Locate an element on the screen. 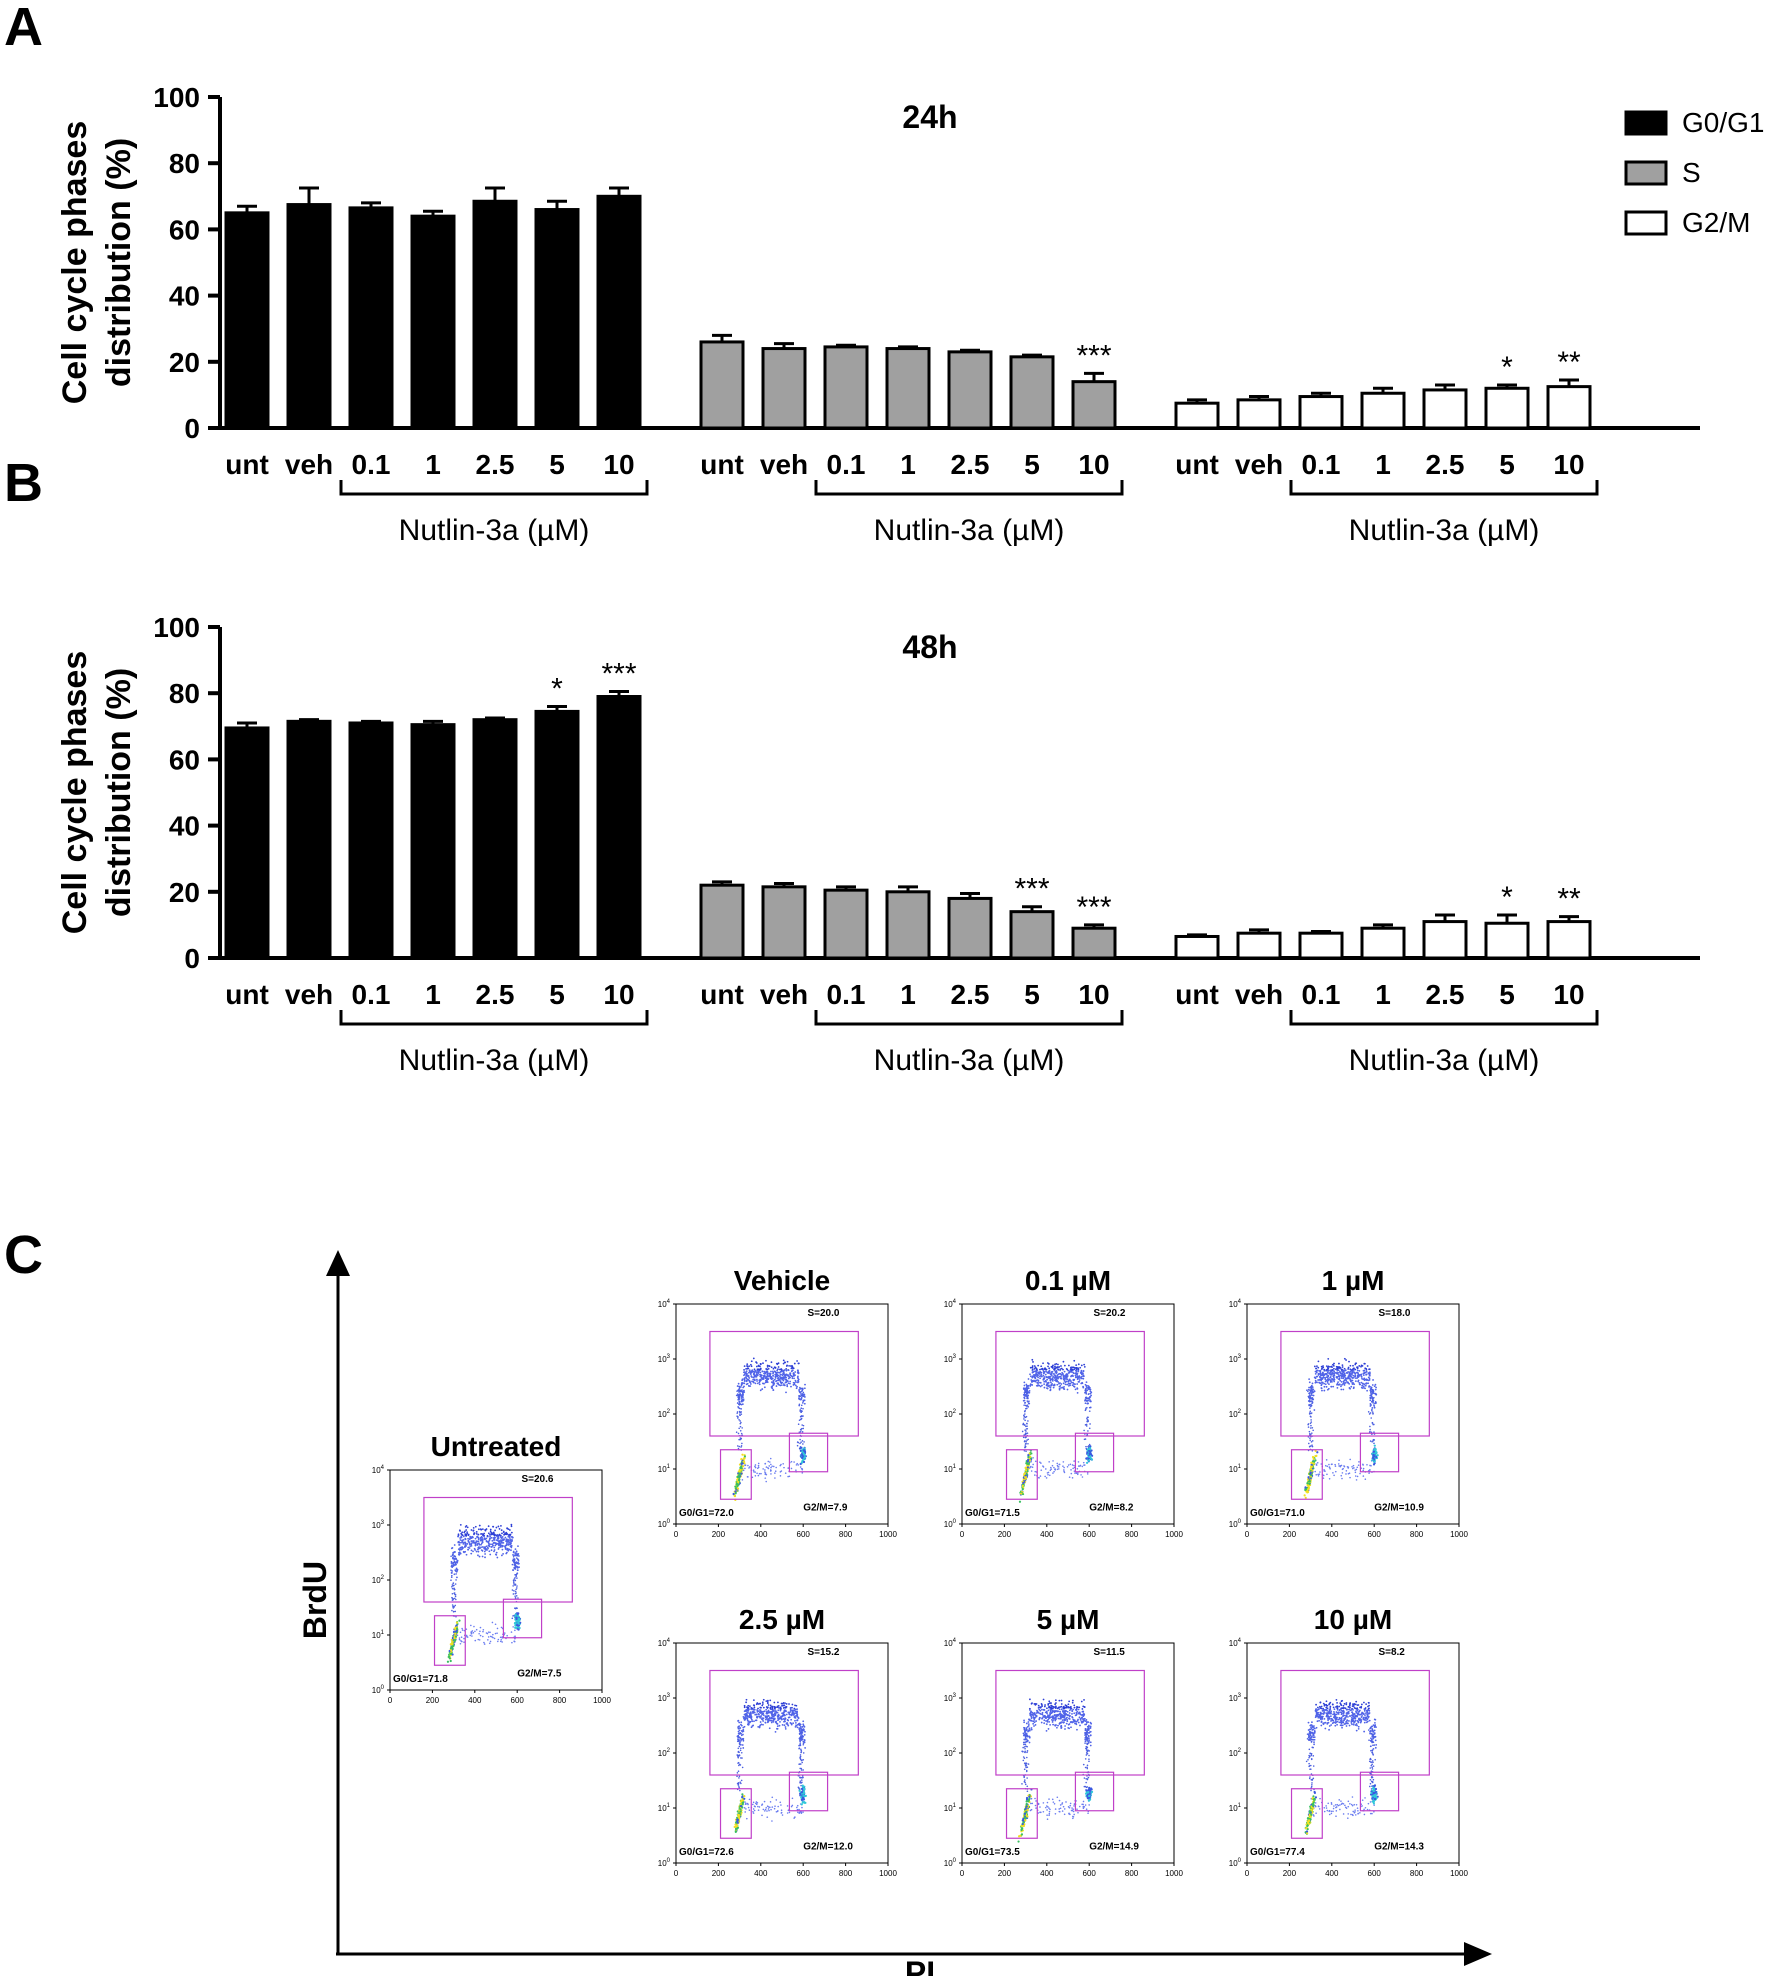 This screenshot has width=1772, height=1976. chart2-y-axis-label: Cell cycle phases distribution (%) is located at coordinates (97, 793).